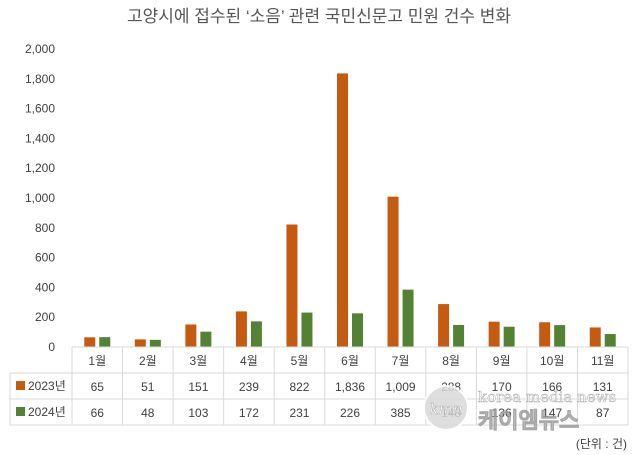 Image resolution: width=638 pixels, height=455 pixels. What do you see at coordinates (528, 420) in the screenshot?
I see `watermark-name: 케이엠뉴스` at bounding box center [528, 420].